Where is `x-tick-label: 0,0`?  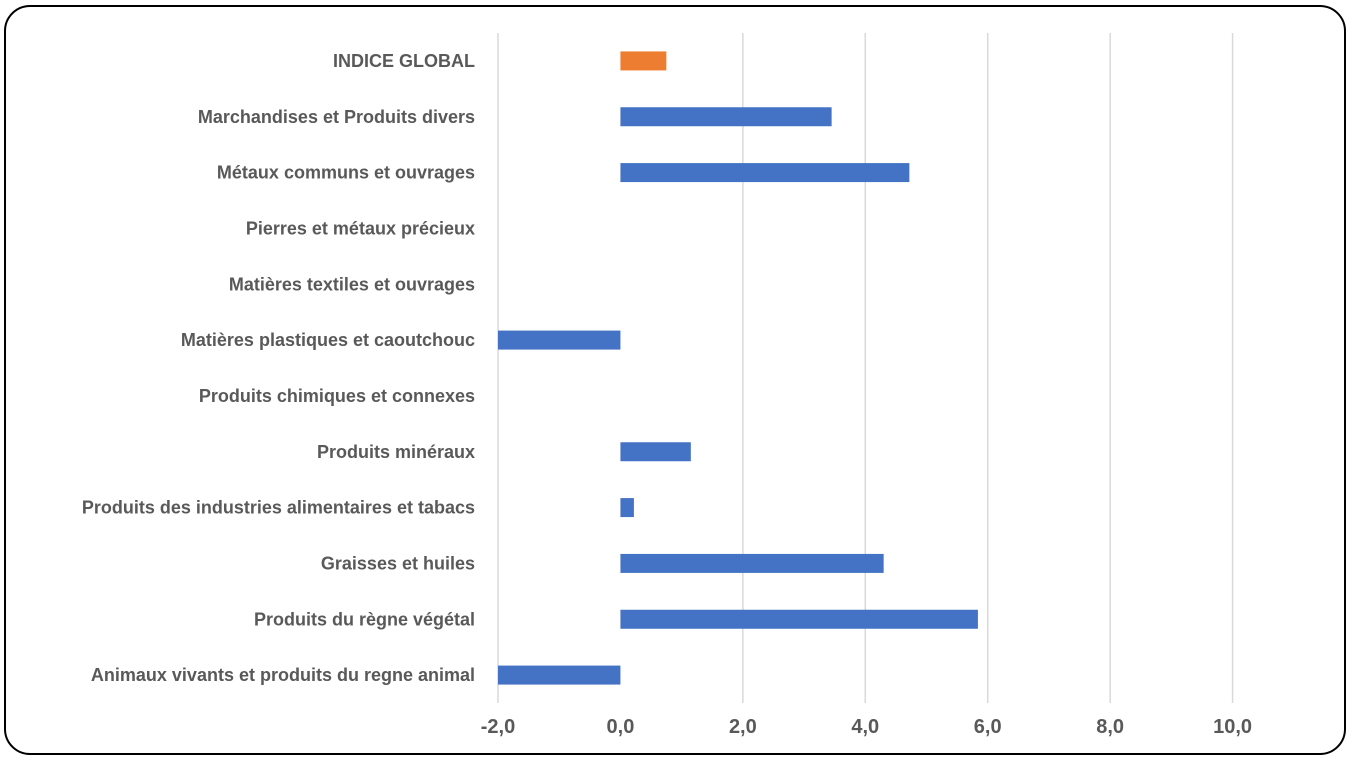 x-tick-label: 0,0 is located at coordinates (621, 727).